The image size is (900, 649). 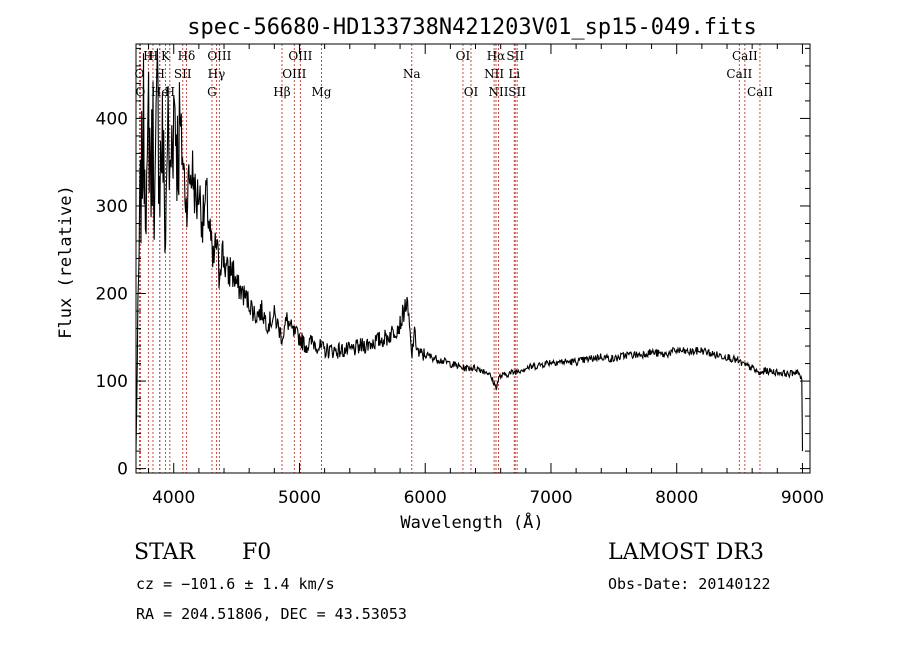 What do you see at coordinates (517, 92) in the screenshot?
I see `line-label-25: SII` at bounding box center [517, 92].